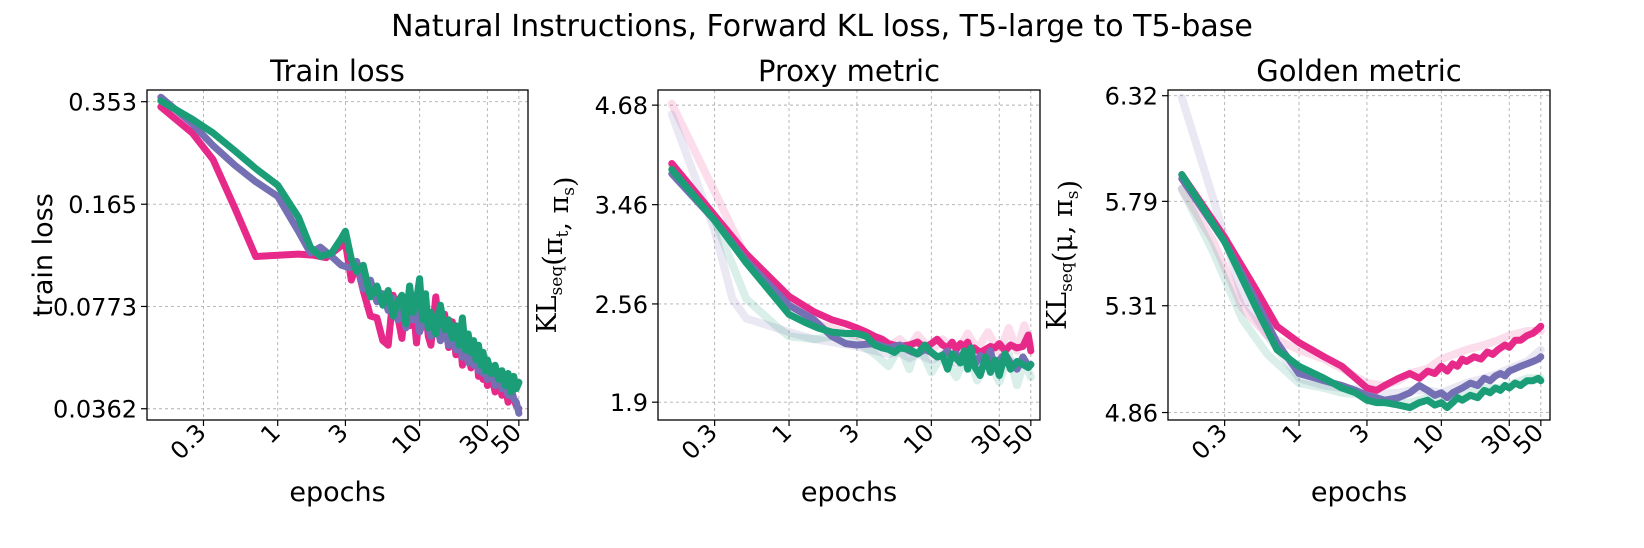 The image size is (1644, 548). I want to click on y-tick-label: 0.0362, so click(95, 410).